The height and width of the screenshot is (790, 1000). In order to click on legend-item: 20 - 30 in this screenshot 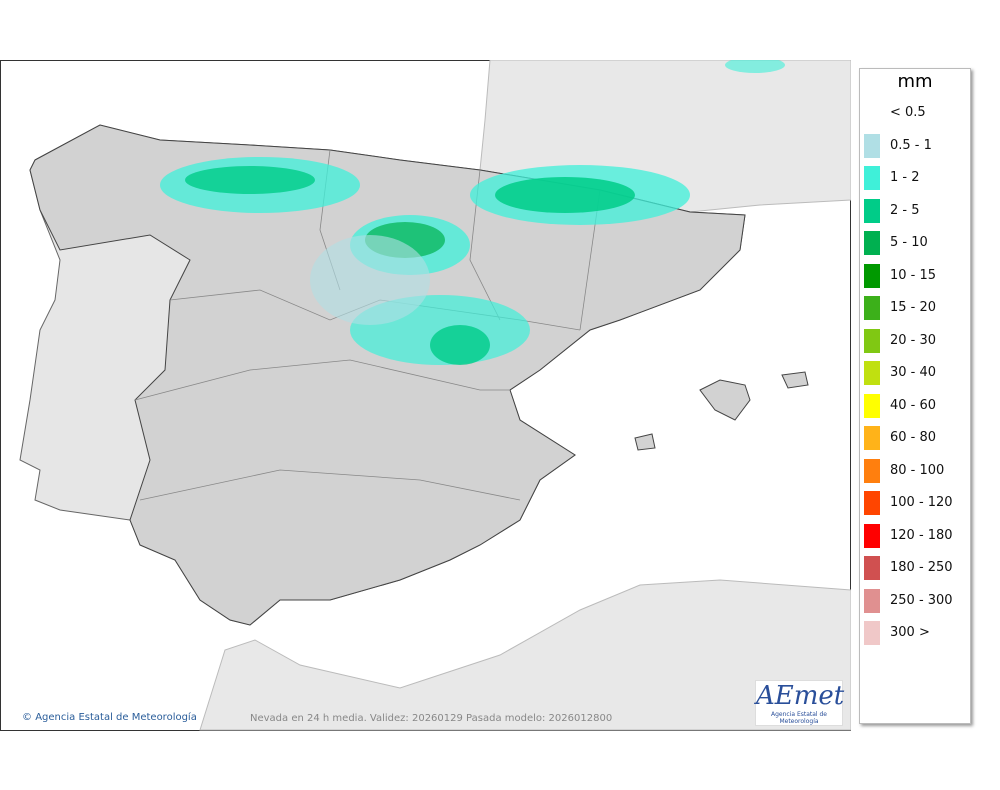, I will do `click(914, 341)`.